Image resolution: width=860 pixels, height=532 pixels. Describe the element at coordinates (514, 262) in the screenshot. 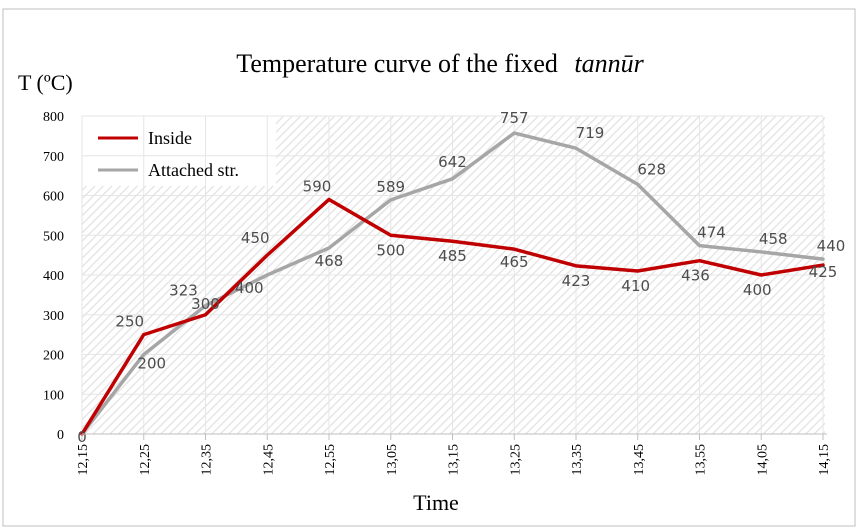

I see `data-label-inside-7: 465` at that location.